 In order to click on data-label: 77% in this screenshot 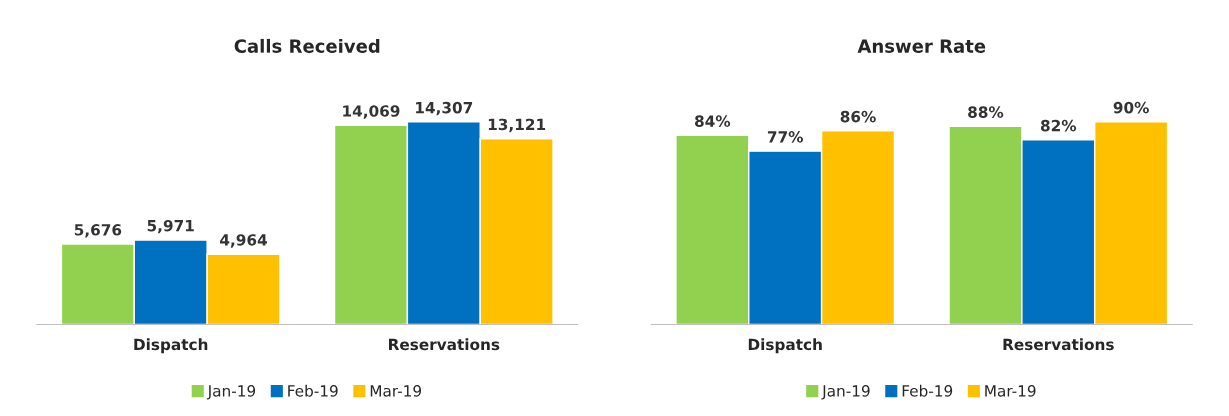, I will do `click(785, 137)`.